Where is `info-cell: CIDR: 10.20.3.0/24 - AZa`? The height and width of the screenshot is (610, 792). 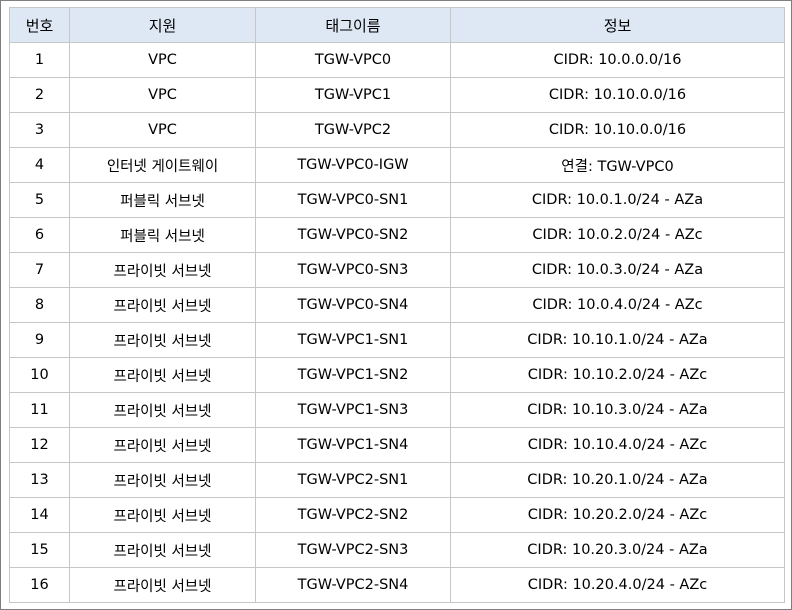
info-cell: CIDR: 10.20.3.0/24 - AZa is located at coordinates (617, 550).